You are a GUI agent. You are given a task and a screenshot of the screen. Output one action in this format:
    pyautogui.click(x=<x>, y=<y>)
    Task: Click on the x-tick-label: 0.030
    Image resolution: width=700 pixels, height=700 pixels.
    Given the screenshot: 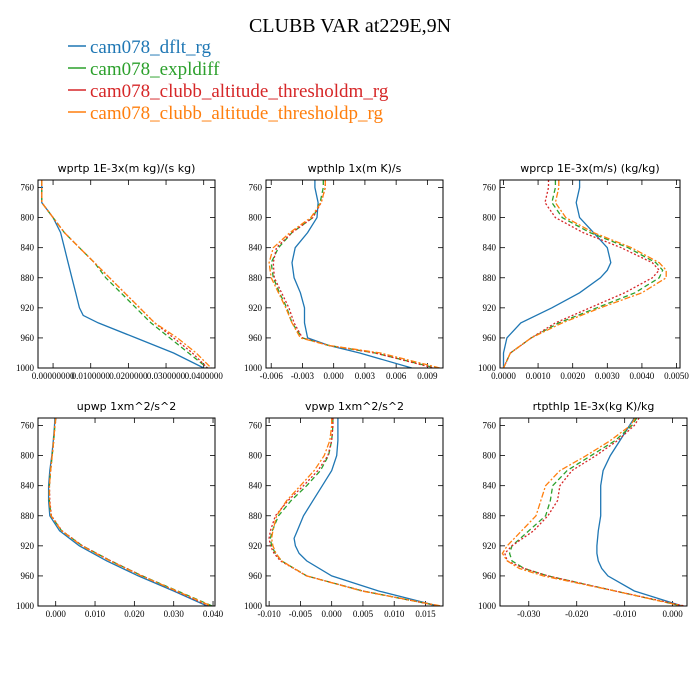 What is the action you would take?
    pyautogui.click(x=174, y=614)
    